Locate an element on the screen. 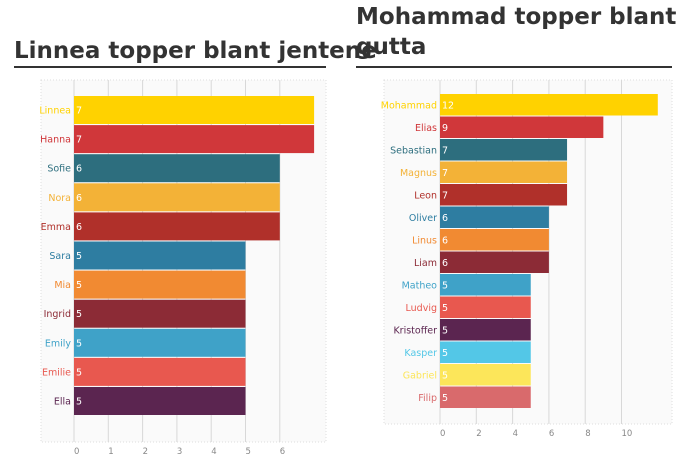  girls-tick-label: 5 is located at coordinates (248, 452).